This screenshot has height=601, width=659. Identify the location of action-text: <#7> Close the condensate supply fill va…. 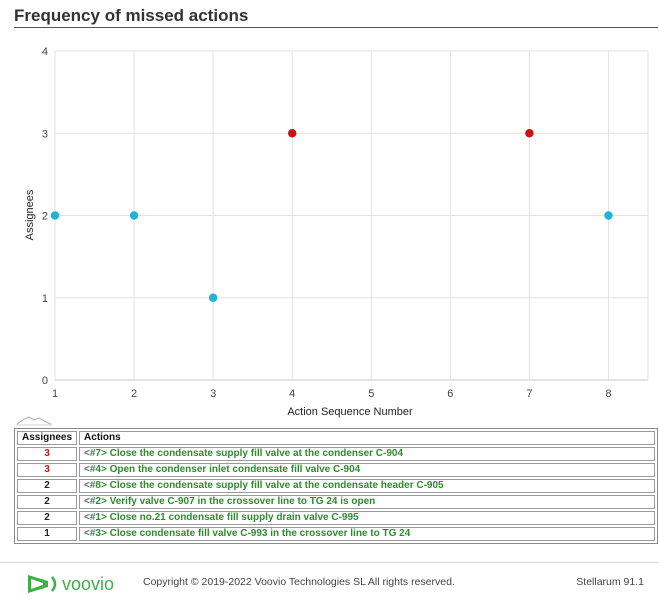
(367, 454).